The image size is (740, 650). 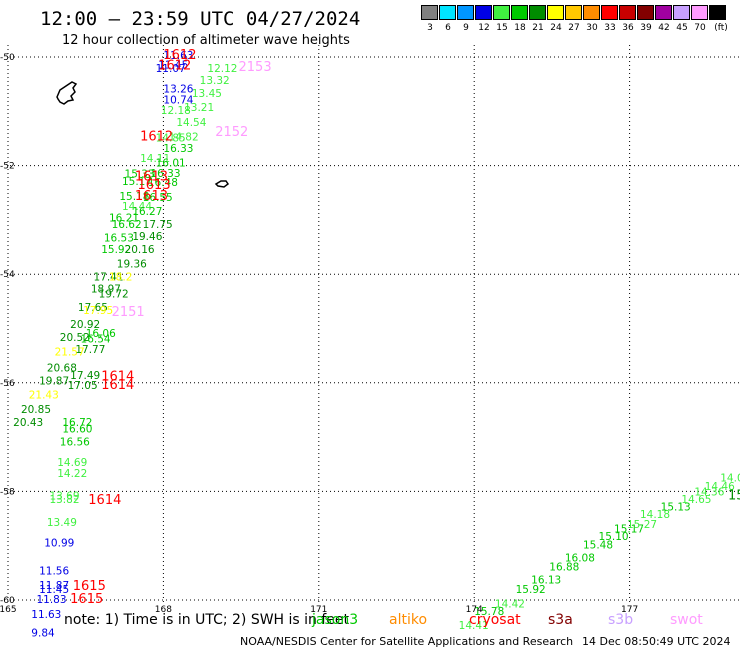 What do you see at coordinates (7, 275) in the screenshot?
I see `latitude-tick-label: -54` at bounding box center [7, 275].